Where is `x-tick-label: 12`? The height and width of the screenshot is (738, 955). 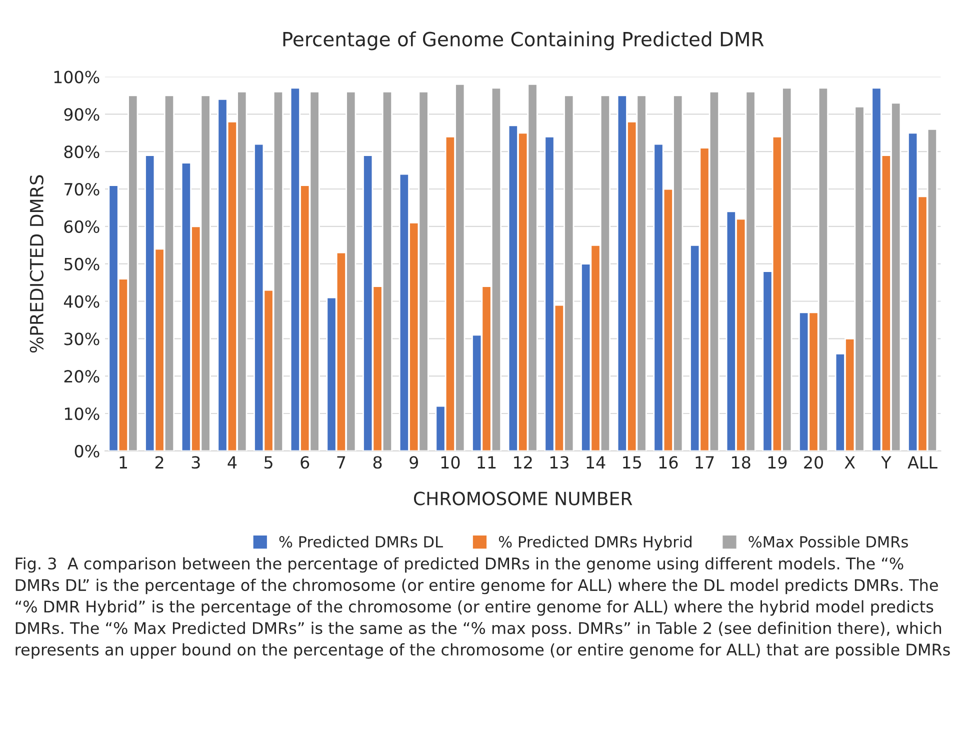
x-tick-label: 12 is located at coordinates (523, 462).